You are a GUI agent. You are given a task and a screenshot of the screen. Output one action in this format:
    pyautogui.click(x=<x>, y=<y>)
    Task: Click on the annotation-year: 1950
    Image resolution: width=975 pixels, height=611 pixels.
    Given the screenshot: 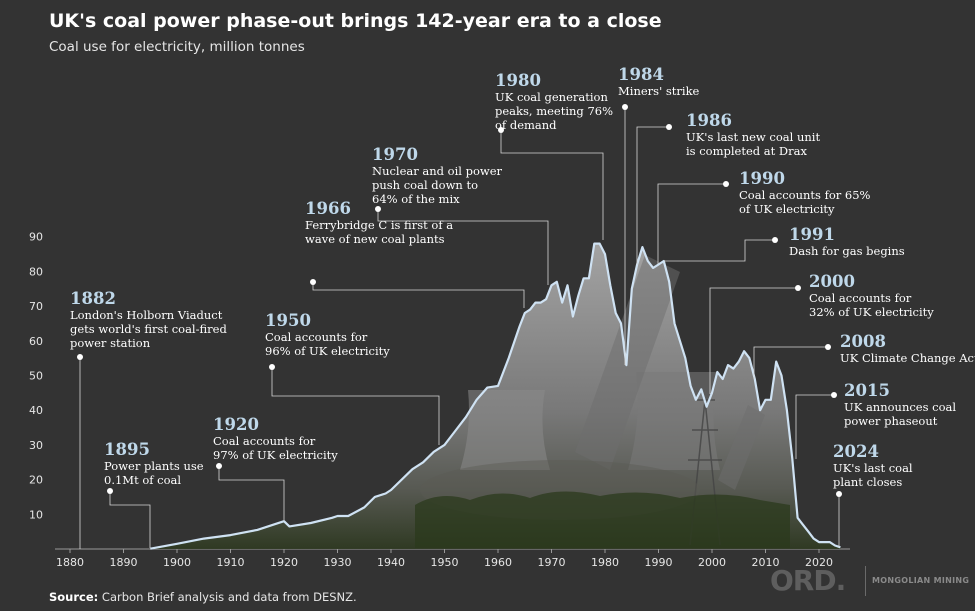 What is the action you would take?
    pyautogui.click(x=288, y=320)
    